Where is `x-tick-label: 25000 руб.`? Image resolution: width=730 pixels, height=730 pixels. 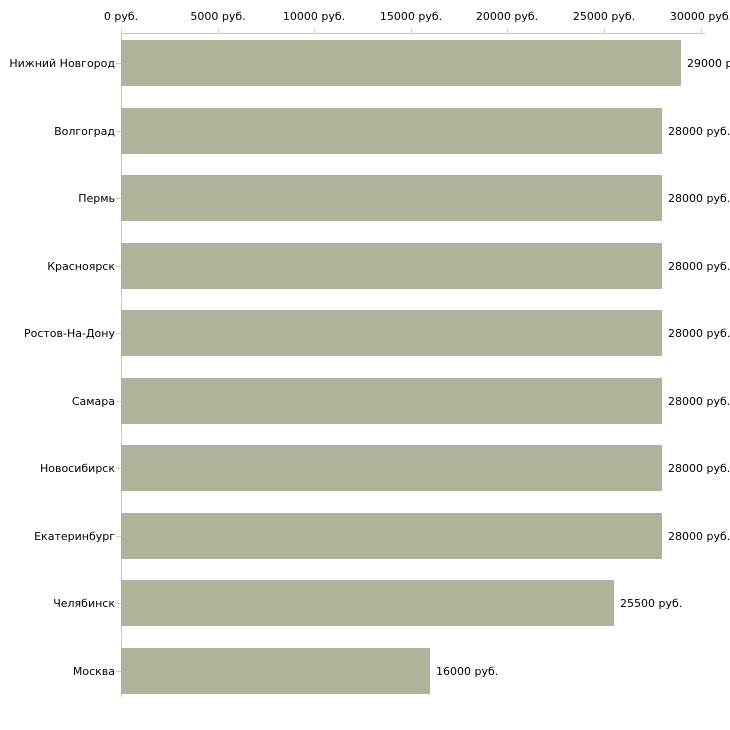 x-tick-label: 25000 руб. is located at coordinates (604, 16).